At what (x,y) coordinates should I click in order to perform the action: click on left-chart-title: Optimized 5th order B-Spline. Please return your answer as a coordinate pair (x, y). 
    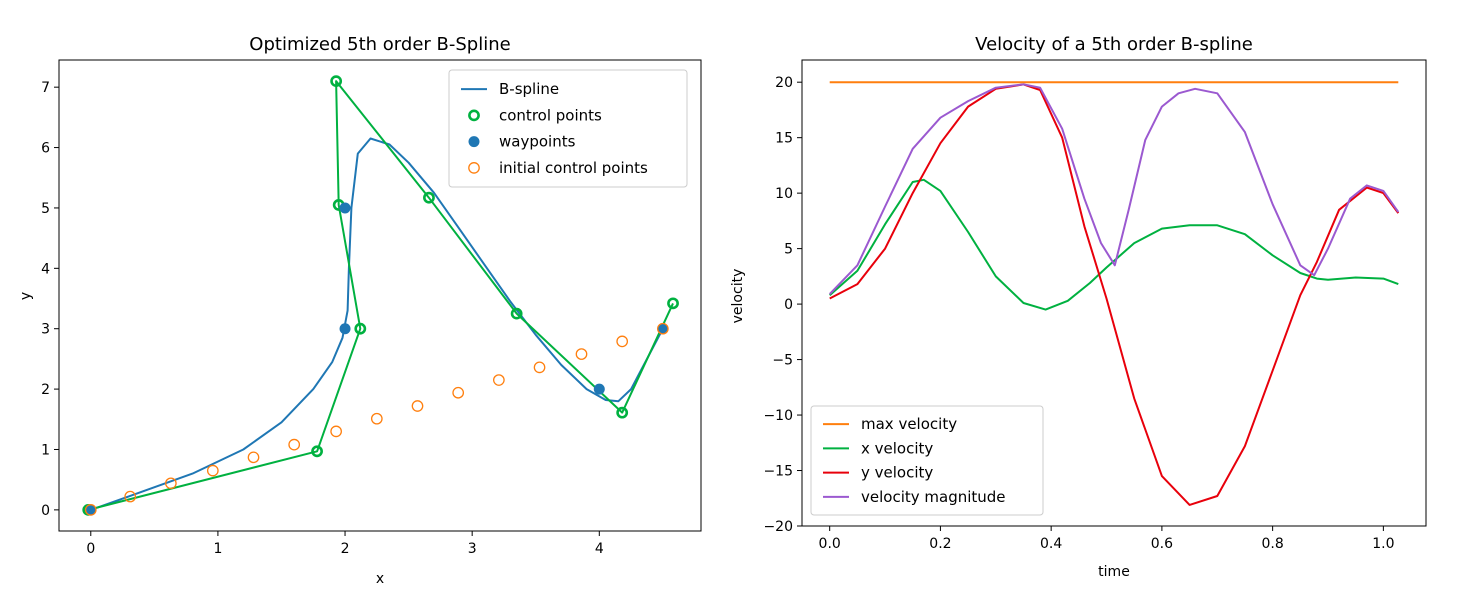
    Looking at the image, I should click on (379, 44).